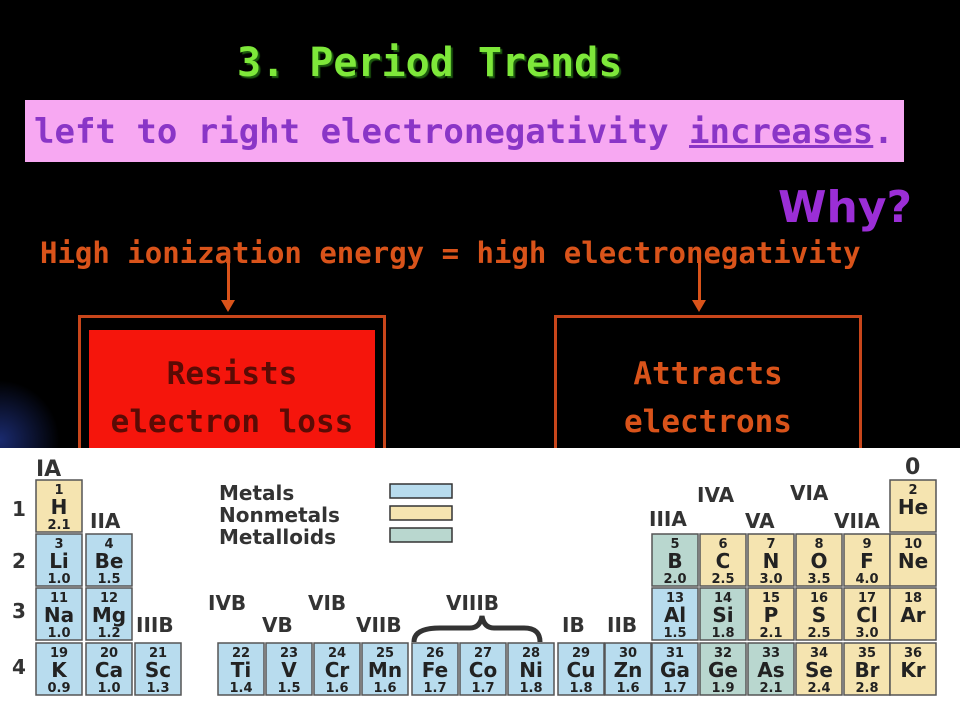 The height and width of the screenshot is (720, 960). What do you see at coordinates (912, 490) in the screenshot?
I see `atomic-number: 2` at bounding box center [912, 490].